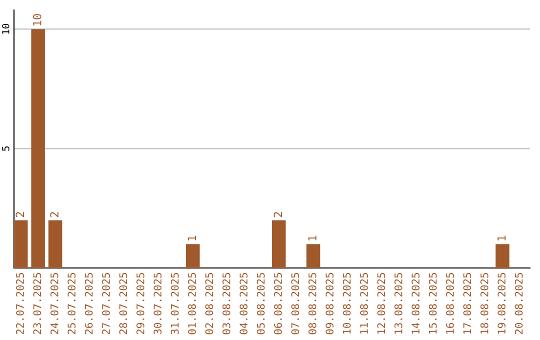  What do you see at coordinates (330, 303) in the screenshot?
I see `x-tick-label: 09.08.2025` at bounding box center [330, 303].